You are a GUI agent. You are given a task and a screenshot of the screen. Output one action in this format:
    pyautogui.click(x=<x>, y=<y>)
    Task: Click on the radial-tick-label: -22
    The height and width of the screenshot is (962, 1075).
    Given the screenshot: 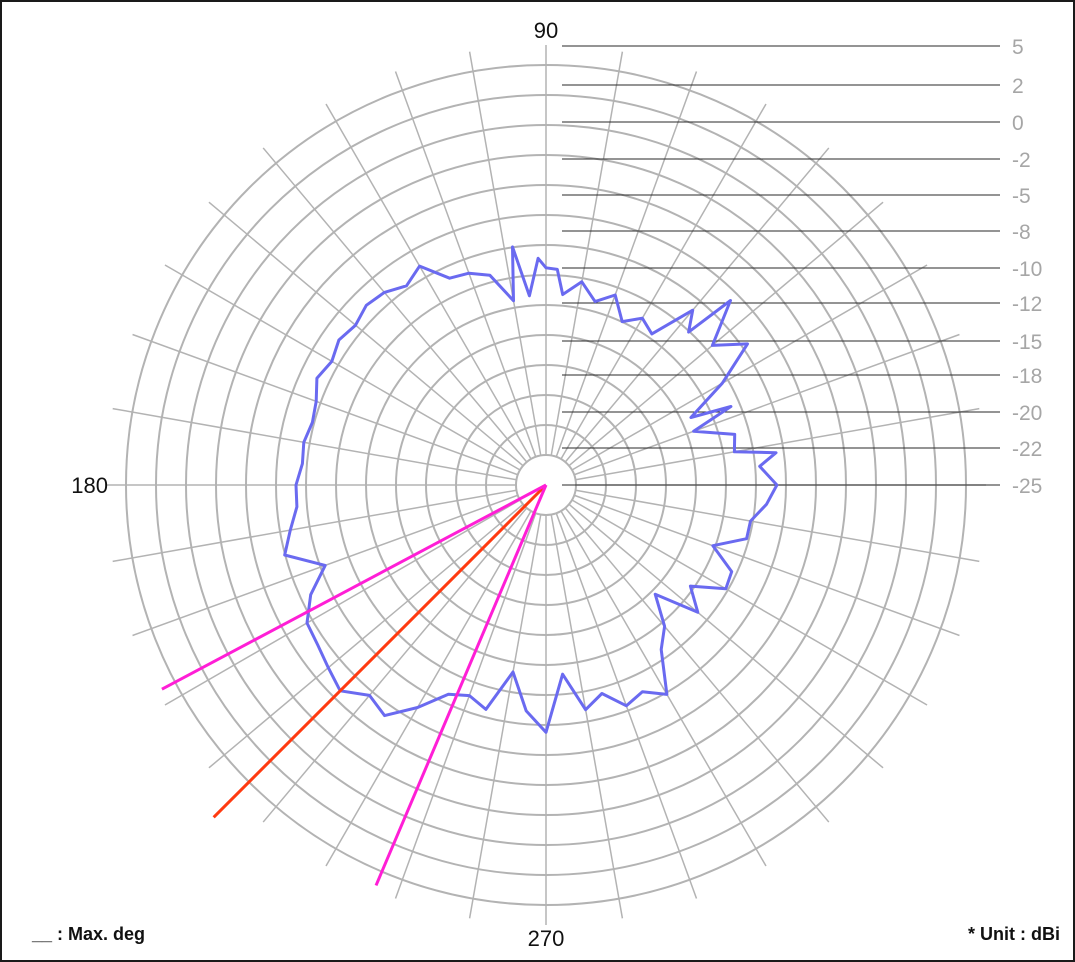 What is the action you would take?
    pyautogui.click(x=1027, y=449)
    